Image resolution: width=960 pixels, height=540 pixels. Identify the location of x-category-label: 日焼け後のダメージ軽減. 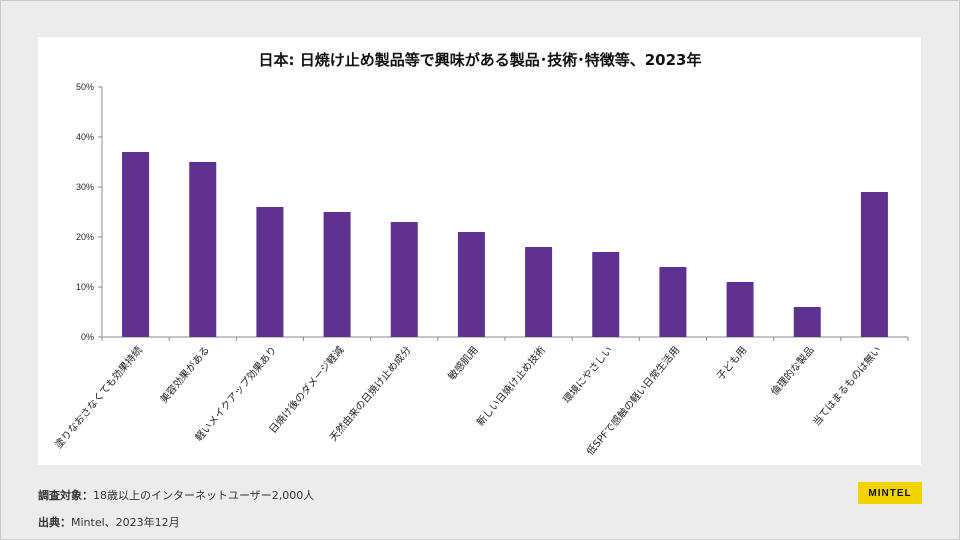
(306, 390).